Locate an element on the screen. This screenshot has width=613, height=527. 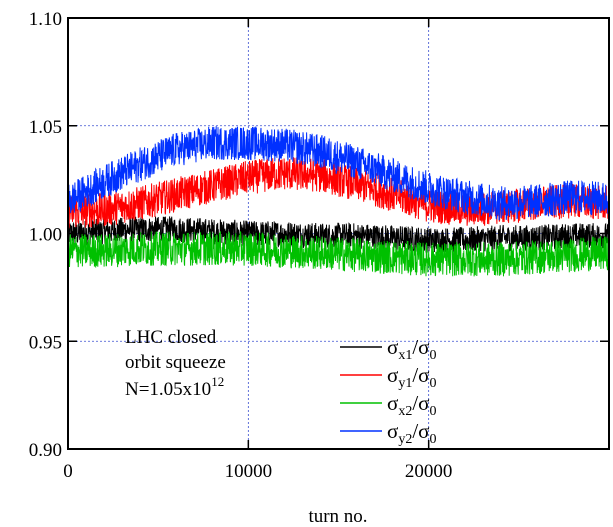
annotation-line3-sup: 12 is located at coordinates (217, 381).